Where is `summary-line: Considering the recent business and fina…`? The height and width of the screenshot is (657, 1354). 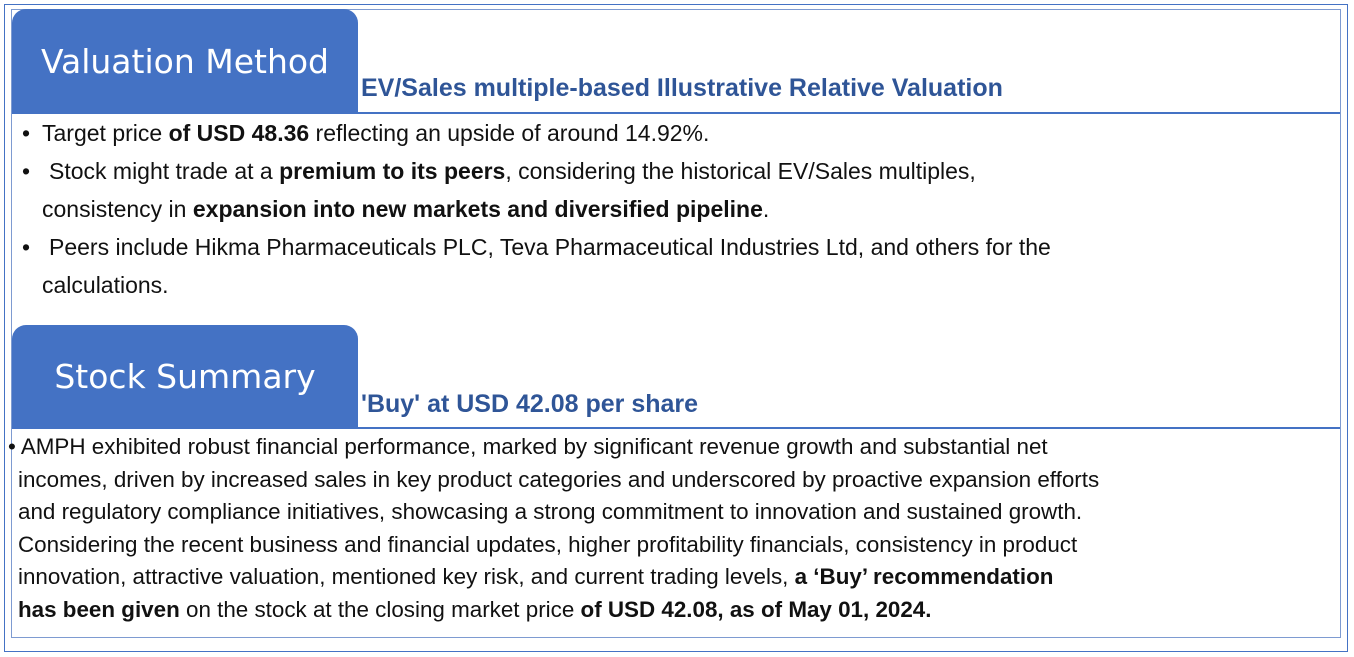
summary-line: Considering the recent business and fina… is located at coordinates (548, 544).